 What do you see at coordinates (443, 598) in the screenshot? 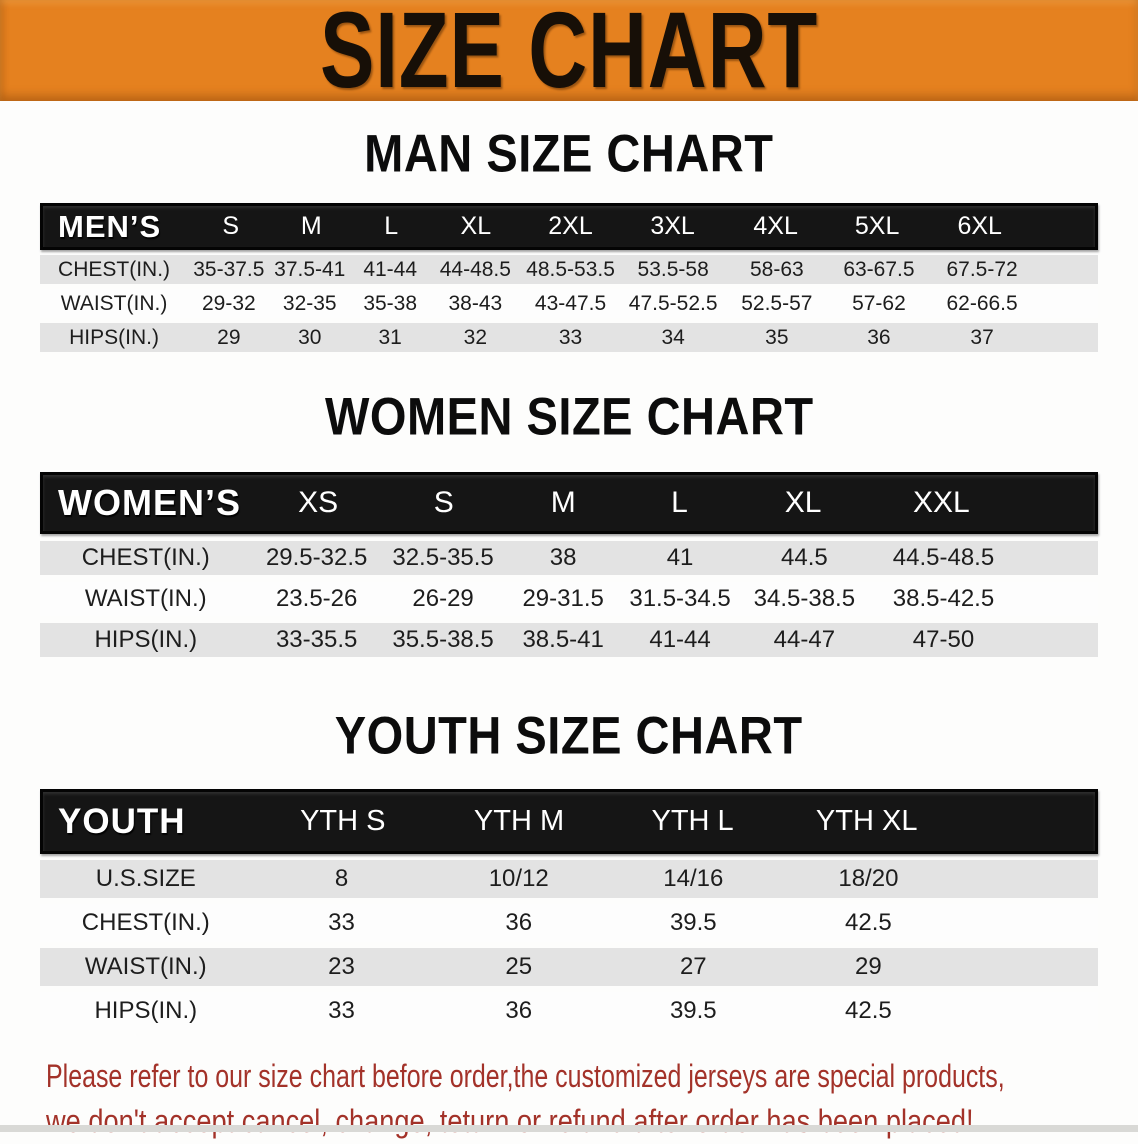
I see `women-cell: 26-29` at bounding box center [443, 598].